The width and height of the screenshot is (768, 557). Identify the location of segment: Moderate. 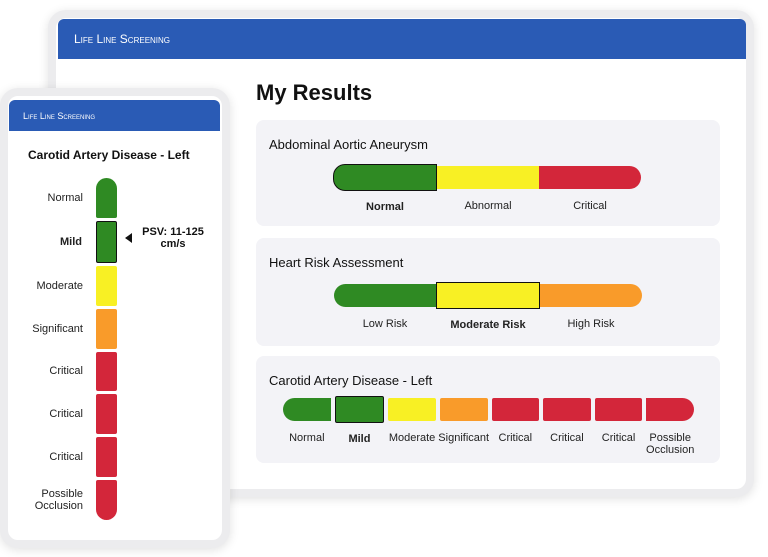
(412, 421).